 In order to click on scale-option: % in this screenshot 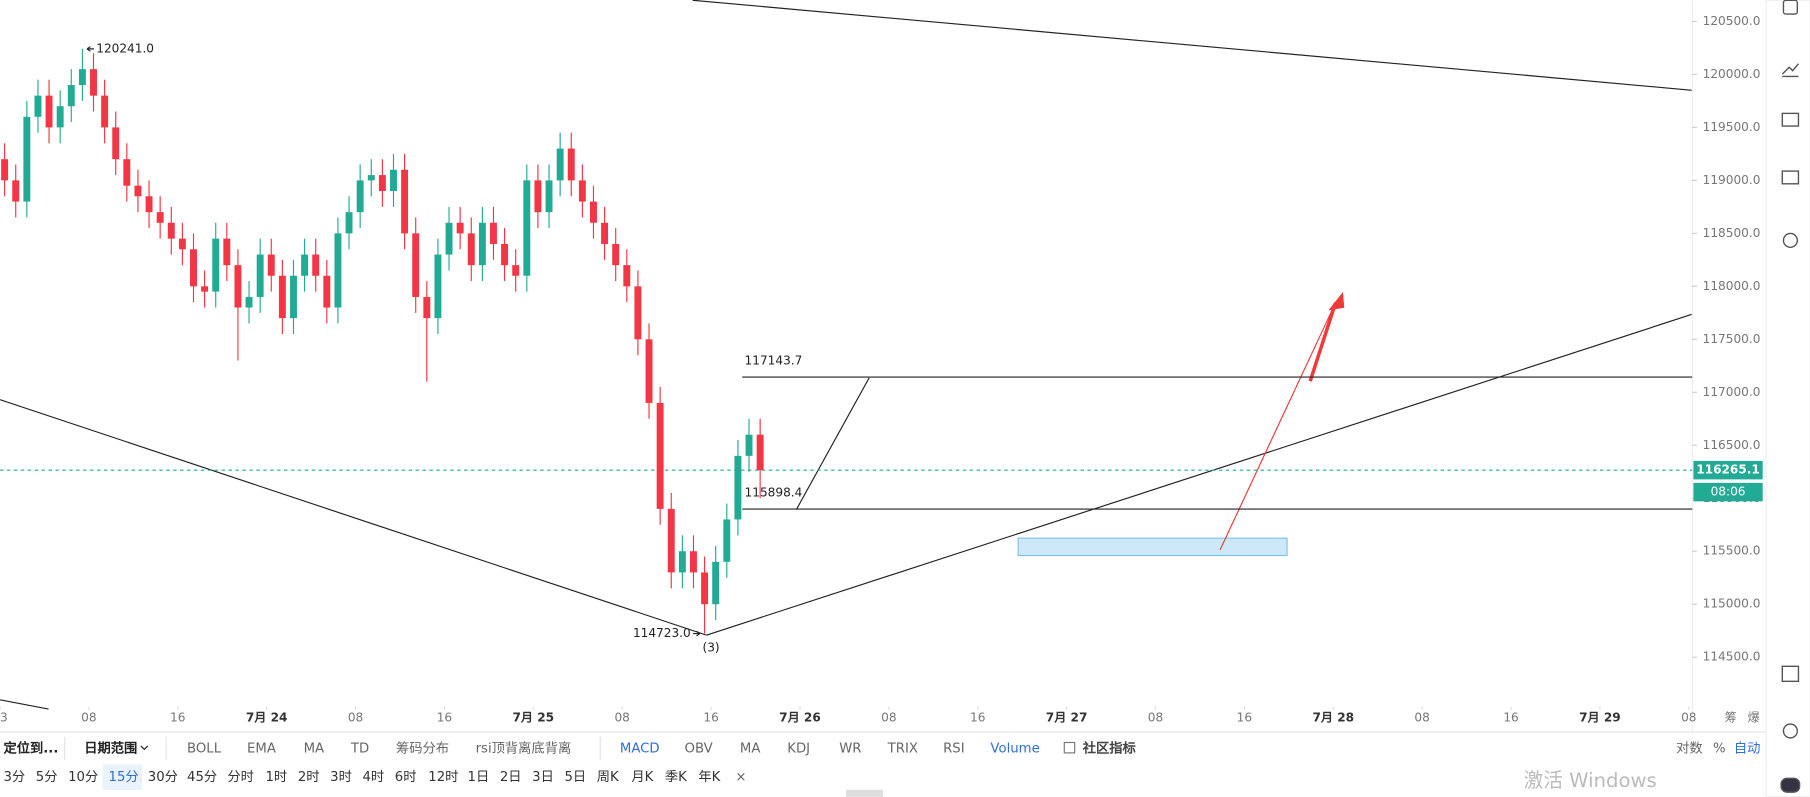, I will do `click(1719, 748)`.